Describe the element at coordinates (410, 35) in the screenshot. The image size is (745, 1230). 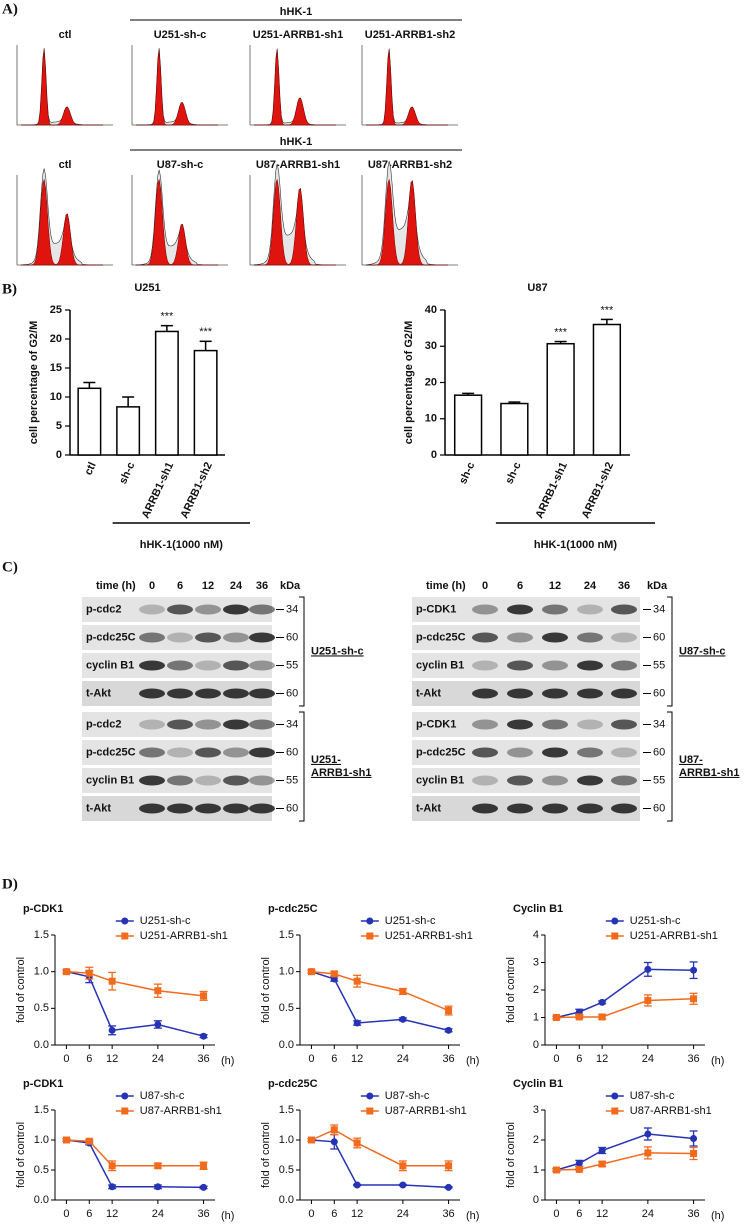
I see `sample-label: U251-ARRB1-sh2` at that location.